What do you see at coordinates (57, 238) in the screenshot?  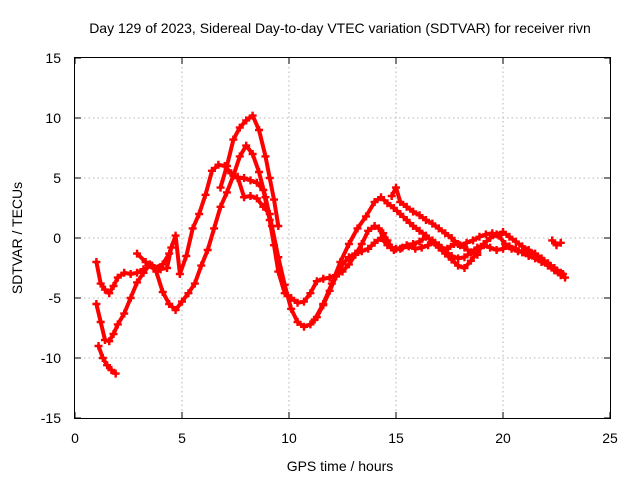 I see `y-tick-label: 0` at bounding box center [57, 238].